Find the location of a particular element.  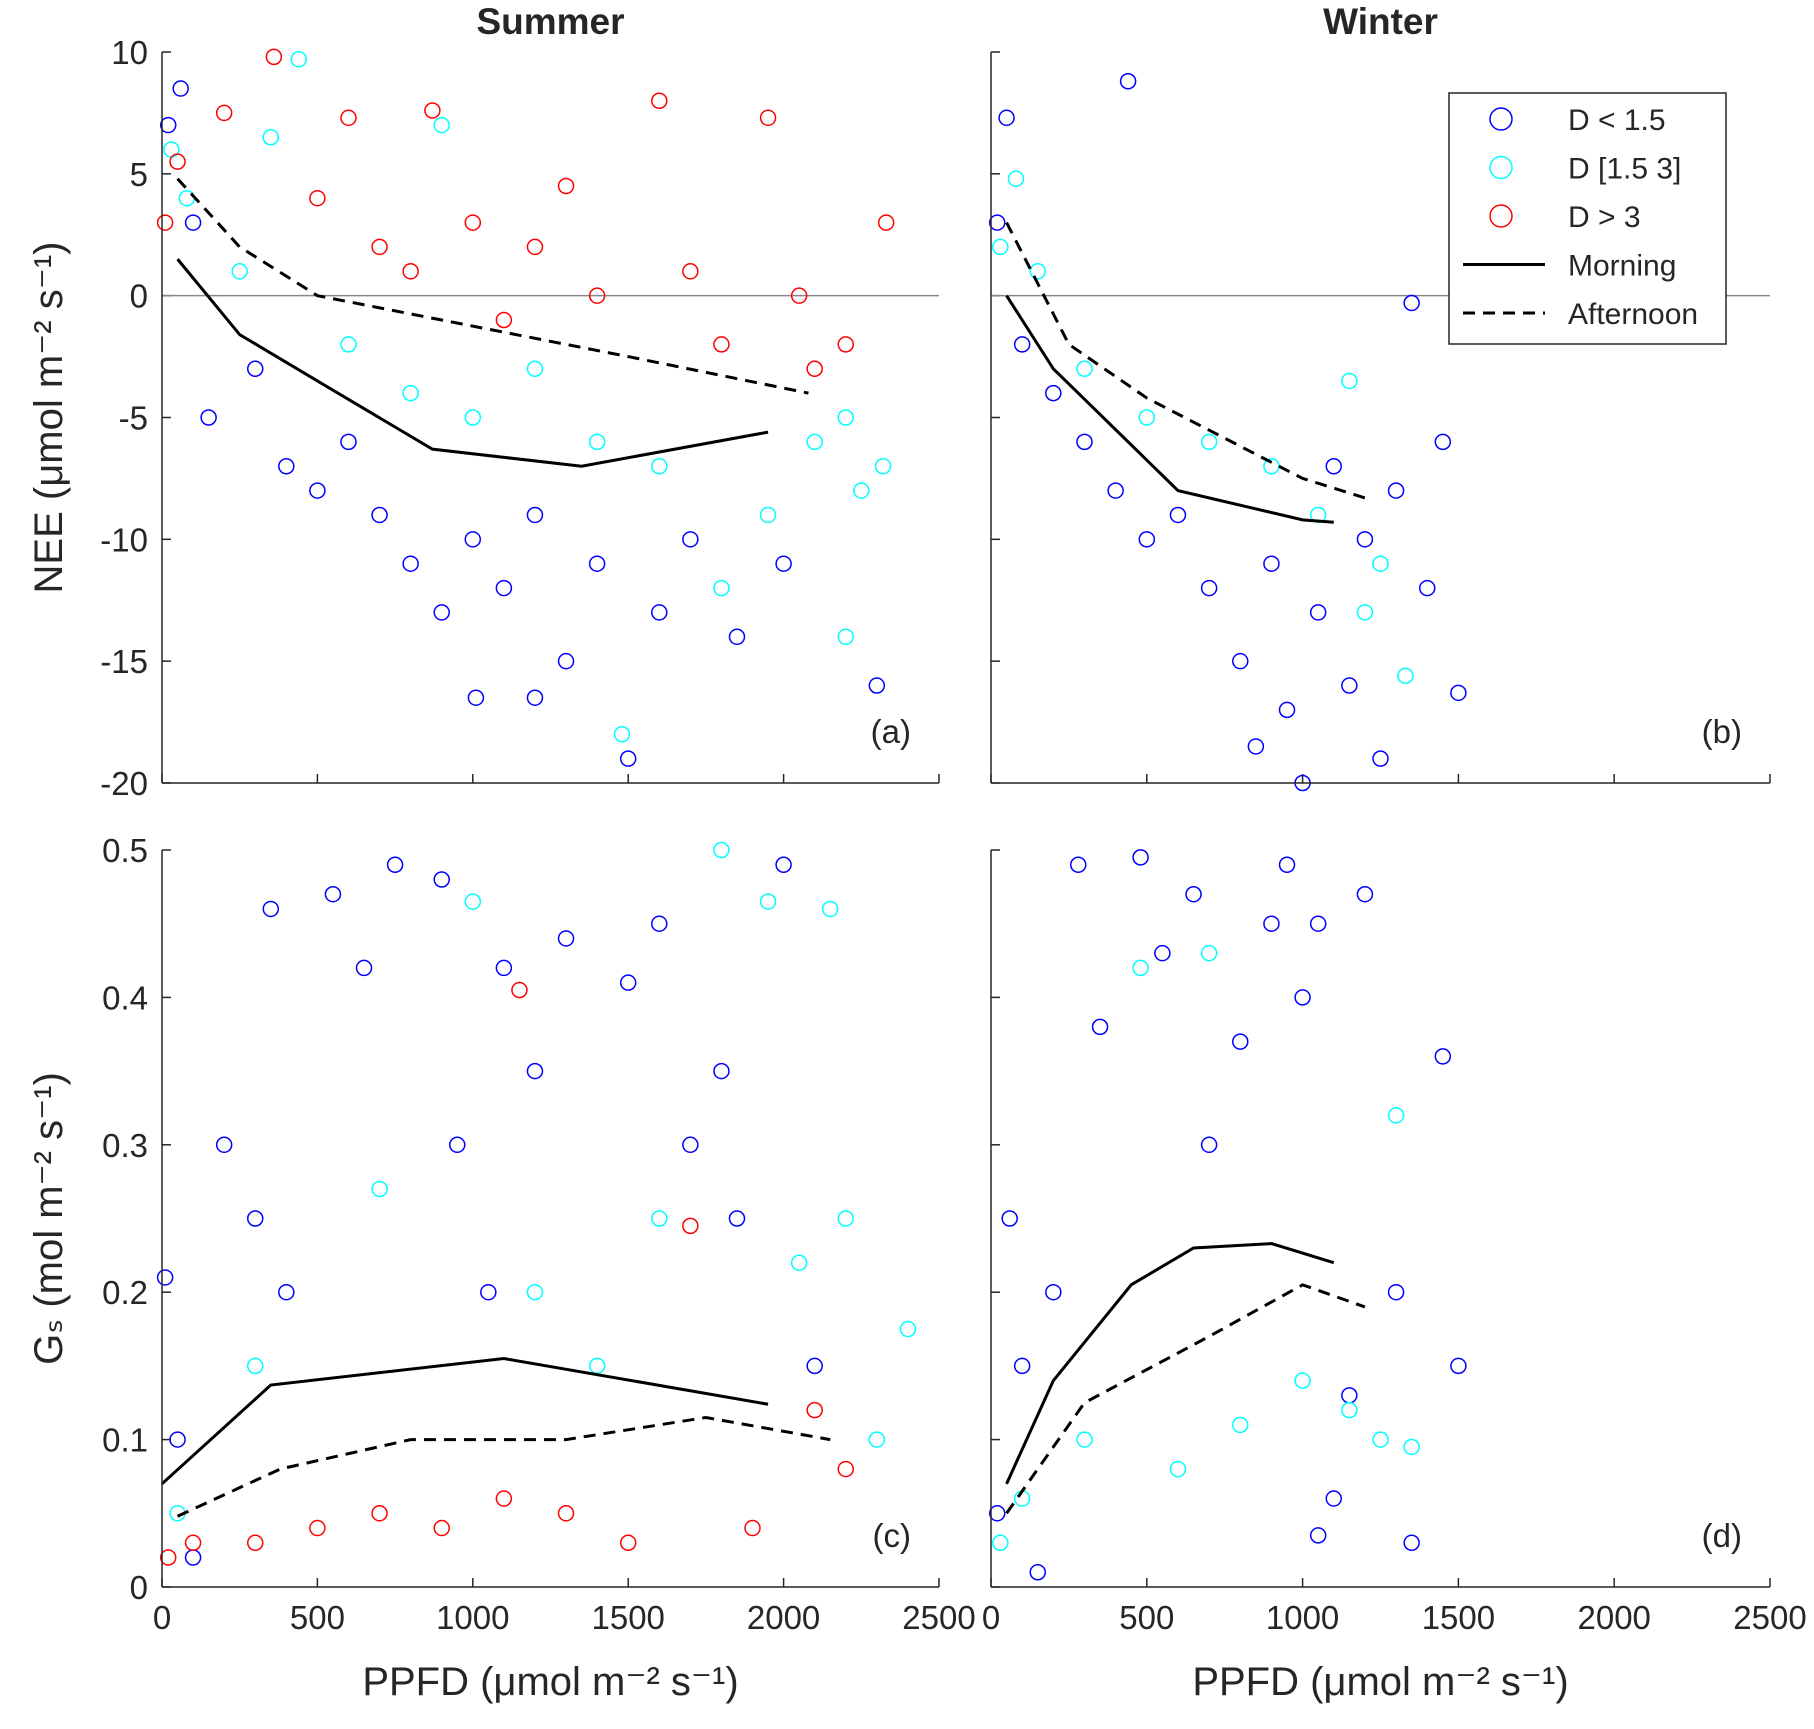

x-tick-label: 500 is located at coordinates (1146, 1617).